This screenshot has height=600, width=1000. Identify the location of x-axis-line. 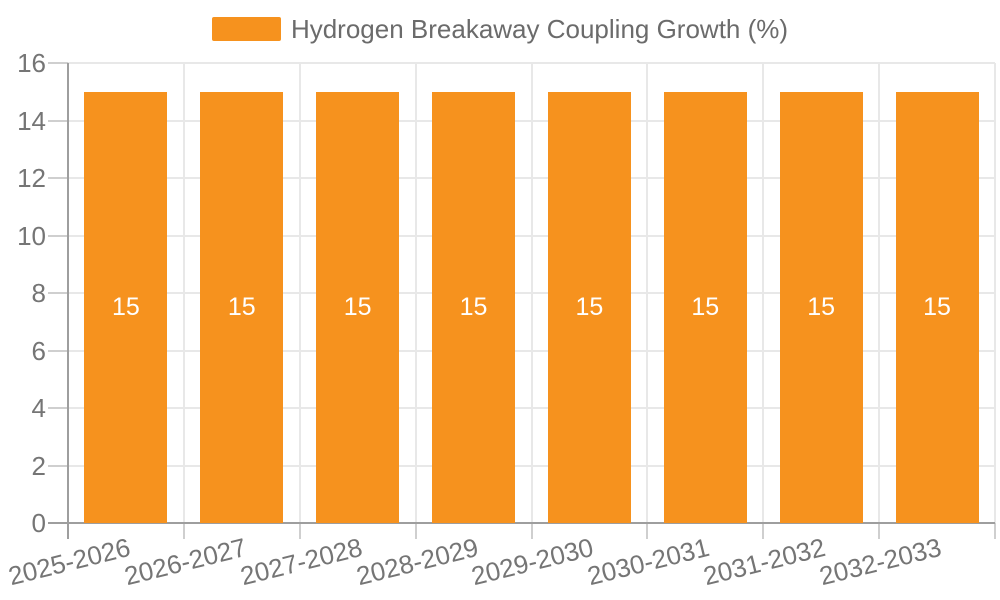
(521, 523).